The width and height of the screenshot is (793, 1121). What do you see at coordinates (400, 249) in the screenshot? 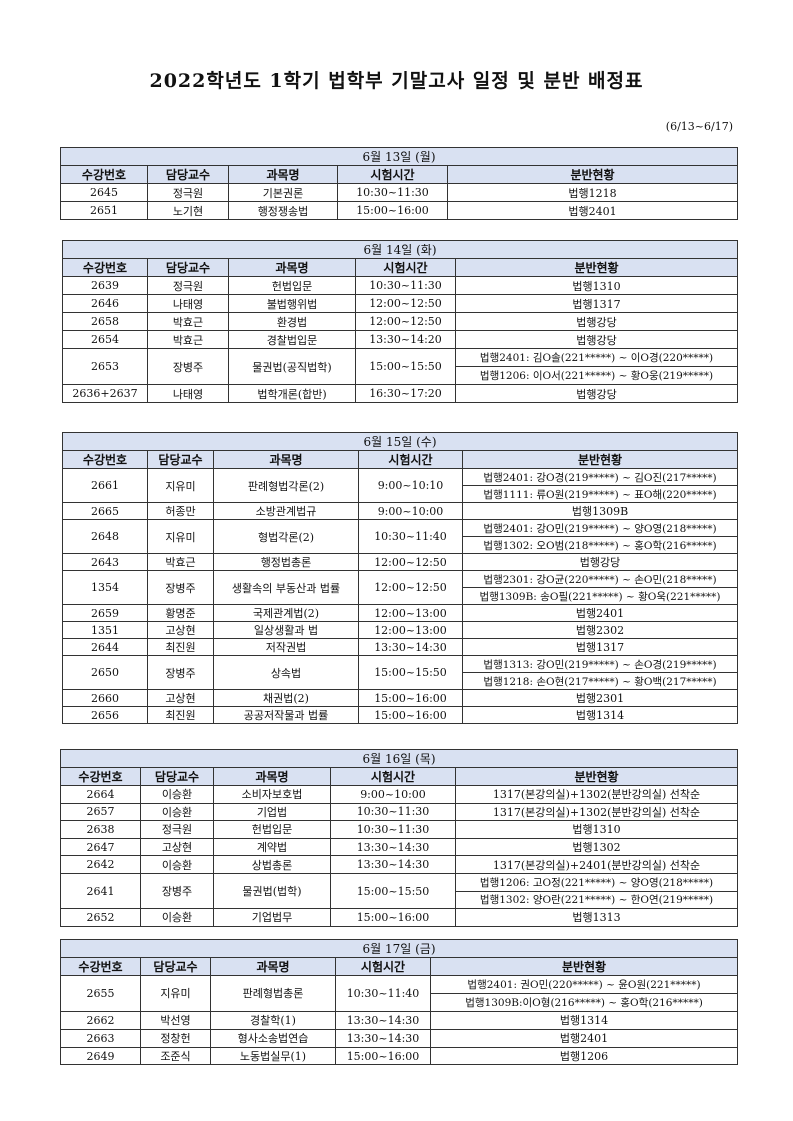
I see `day-header-row: 6월 14일 (화)` at bounding box center [400, 249].